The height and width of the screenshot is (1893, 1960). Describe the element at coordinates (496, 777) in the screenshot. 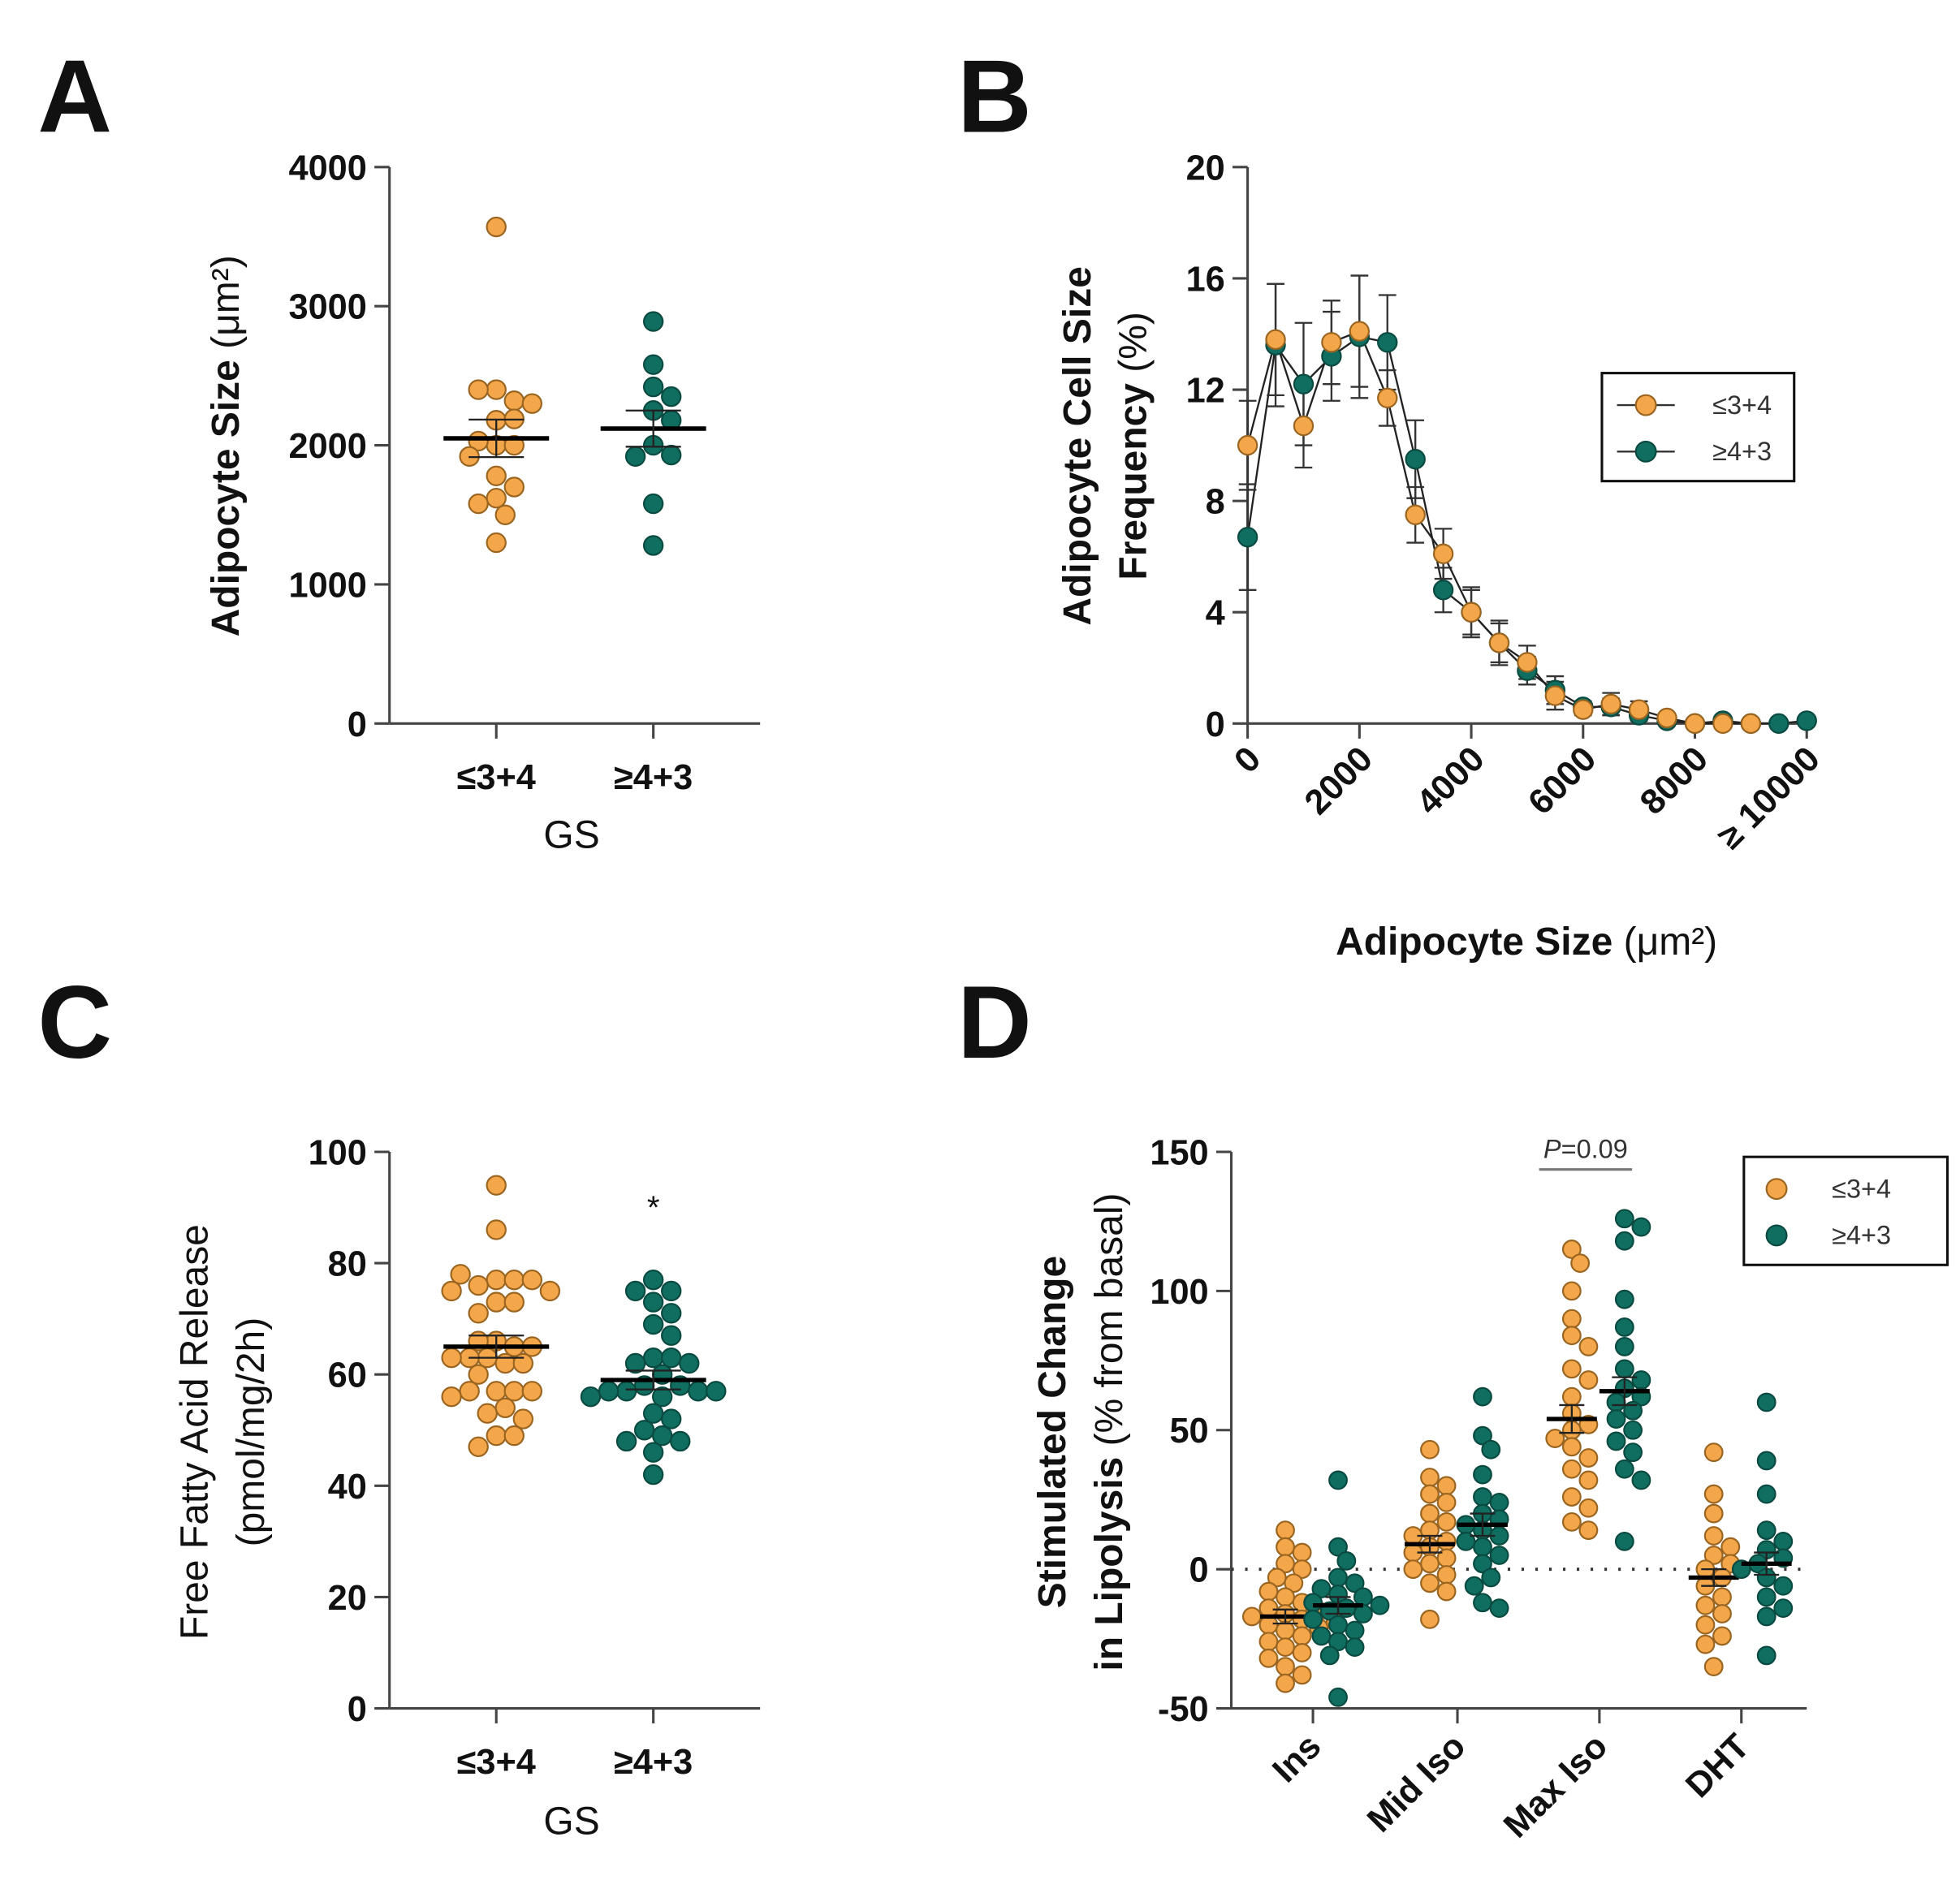

I see `x-tick-label: ≤3+4` at that location.